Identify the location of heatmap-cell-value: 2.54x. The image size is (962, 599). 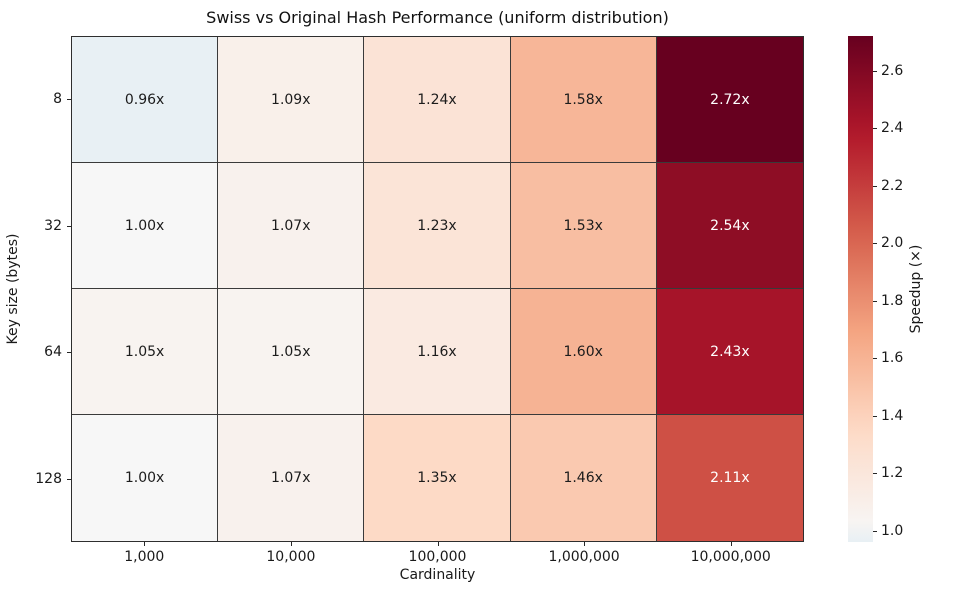
(730, 225).